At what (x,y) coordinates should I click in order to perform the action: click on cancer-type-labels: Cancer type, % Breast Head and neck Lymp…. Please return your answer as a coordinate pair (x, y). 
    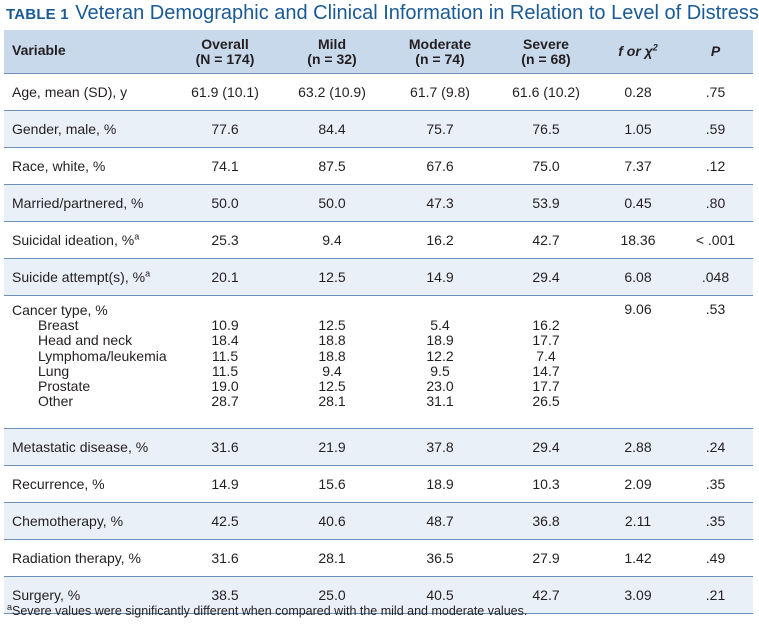
    Looking at the image, I should click on (88, 362).